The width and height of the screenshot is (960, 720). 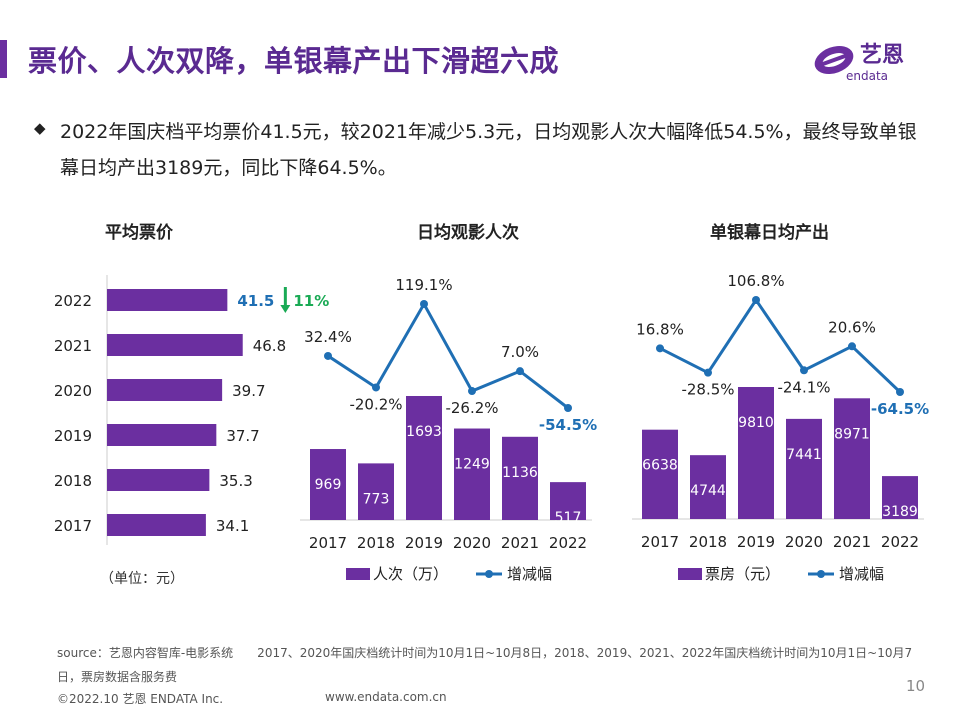 I want to click on line-value-label: 20.6%, so click(x=852, y=327).